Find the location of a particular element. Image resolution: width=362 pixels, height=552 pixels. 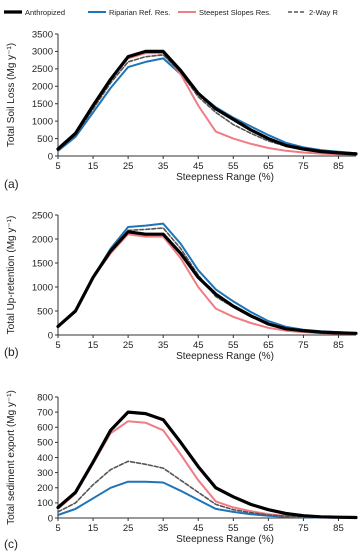

legend-item: Anthropized is located at coordinates (34, 12).